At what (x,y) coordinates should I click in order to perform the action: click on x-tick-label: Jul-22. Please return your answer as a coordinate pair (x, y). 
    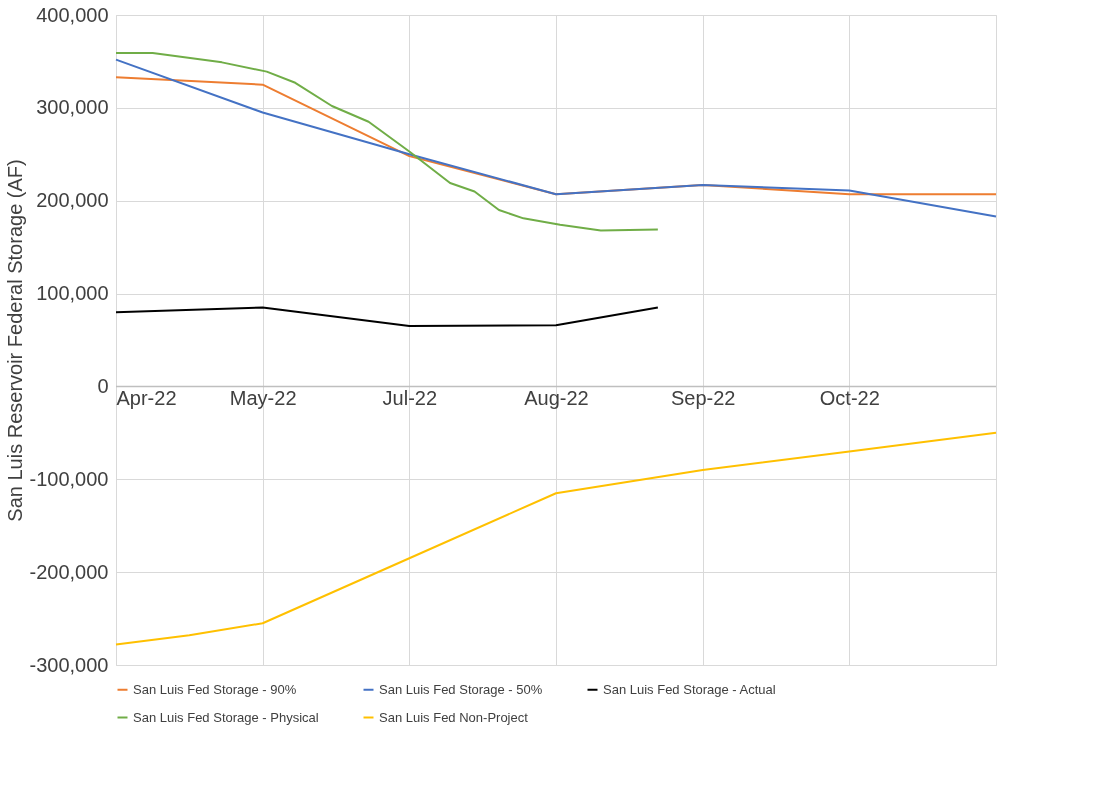
    Looking at the image, I should click on (410, 397).